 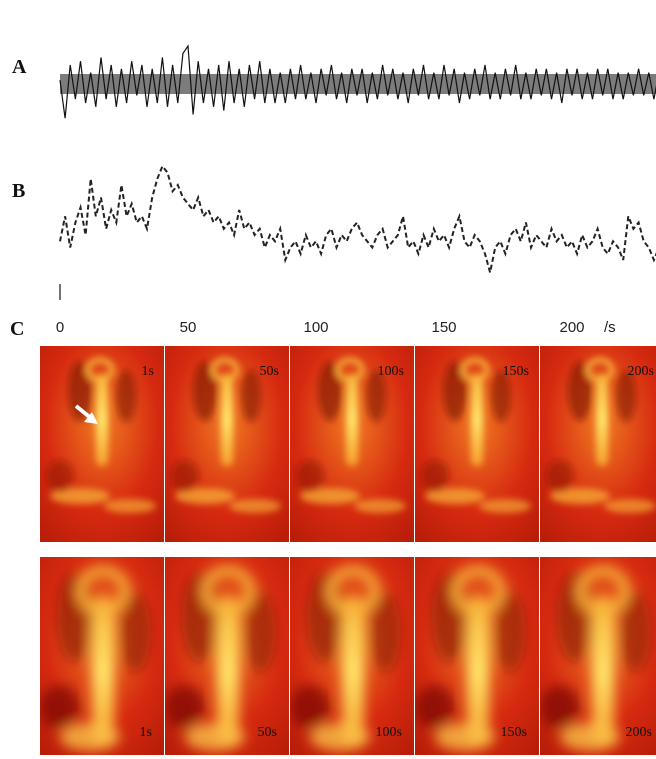 I want to click on trace-b-line, so click(x=357, y=218).